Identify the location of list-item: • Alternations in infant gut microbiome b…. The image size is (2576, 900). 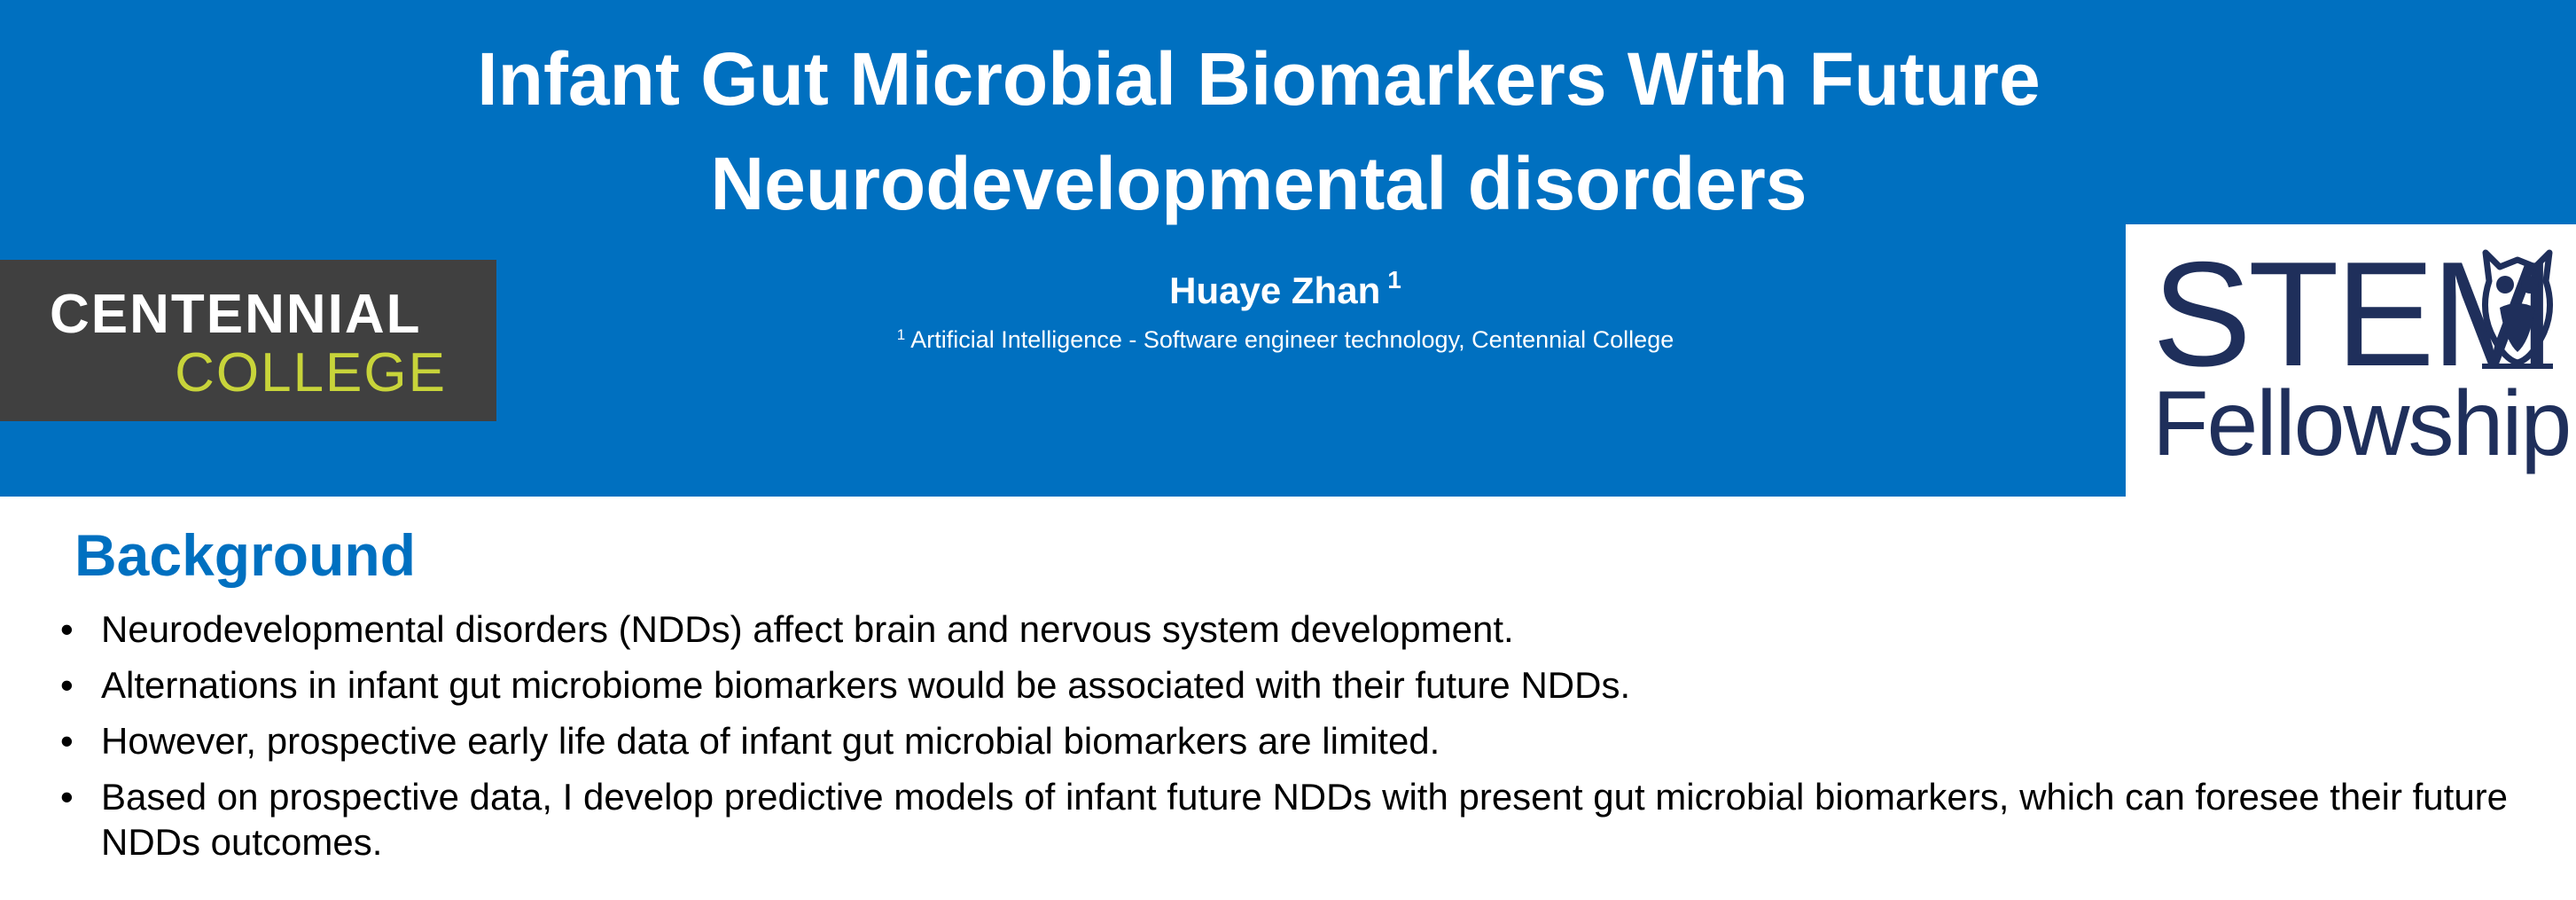
(1296, 685).